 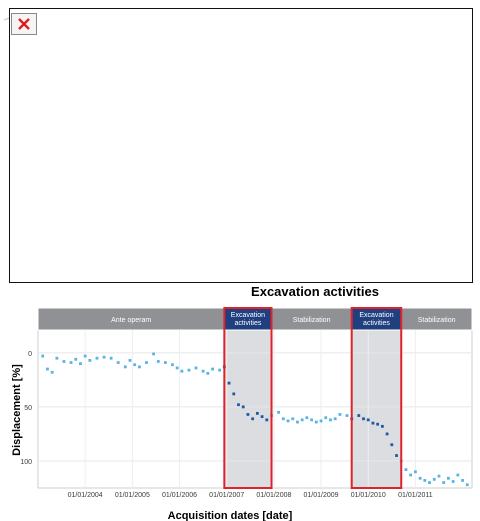 What do you see at coordinates (28, 408) in the screenshot?
I see `y-tick-label: 50` at bounding box center [28, 408].